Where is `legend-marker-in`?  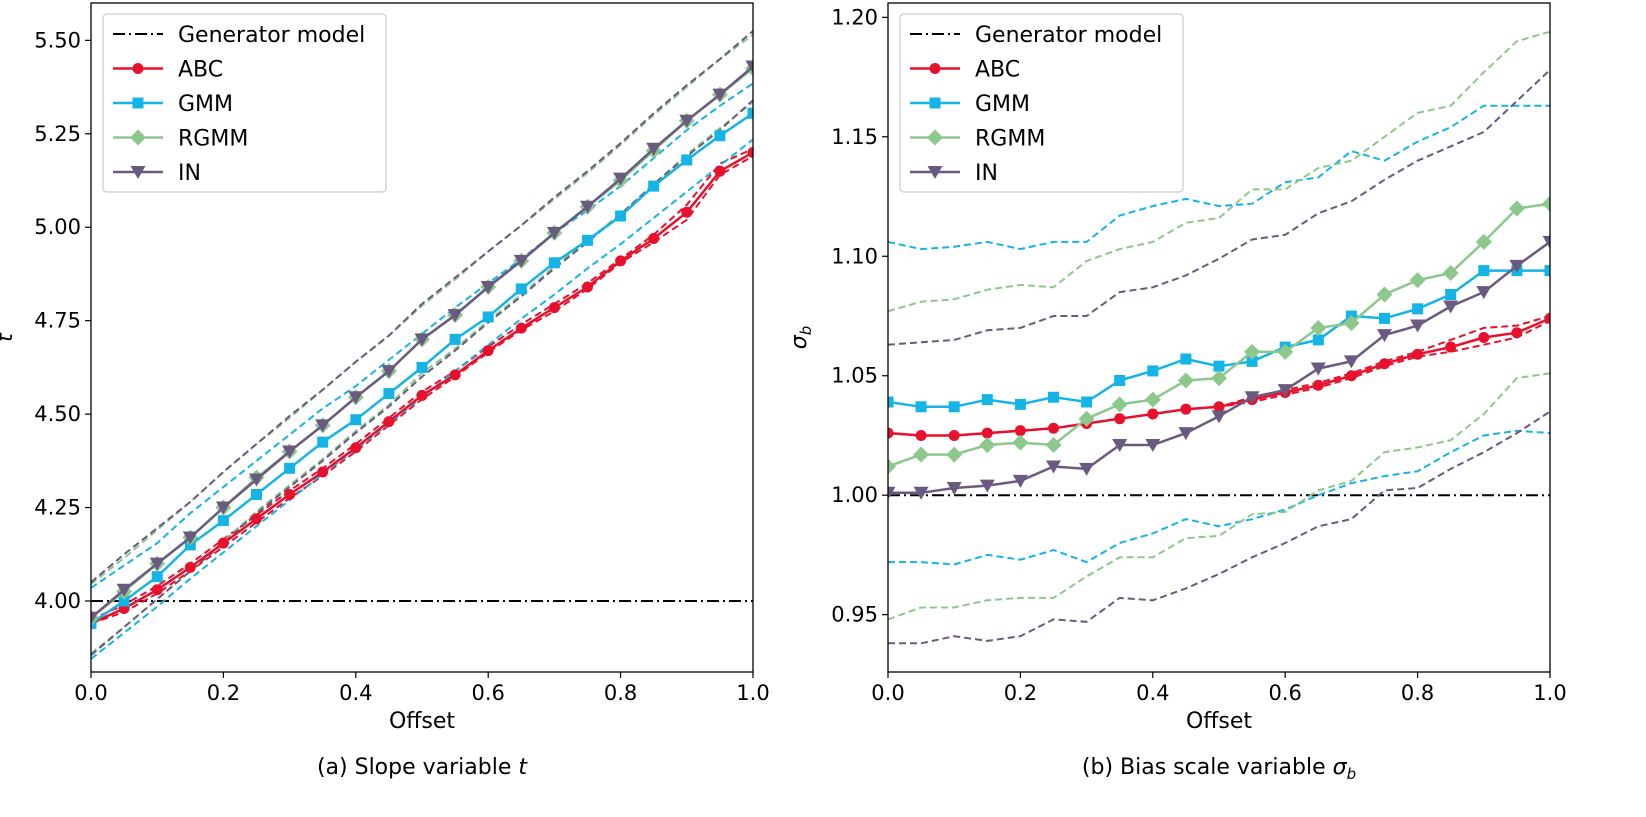 legend-marker-in is located at coordinates (138, 172).